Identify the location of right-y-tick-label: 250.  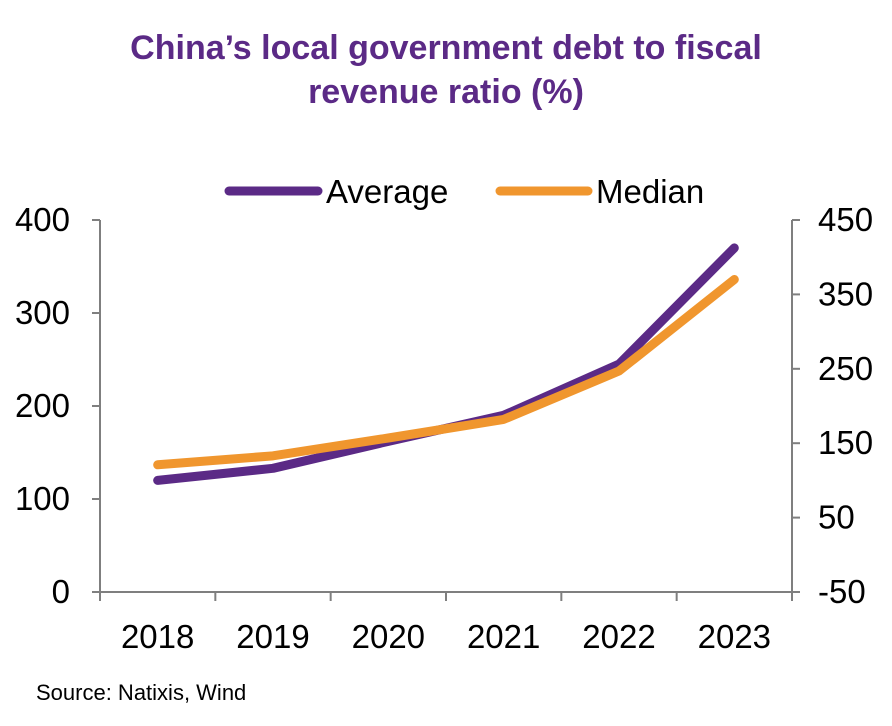
(845, 368).